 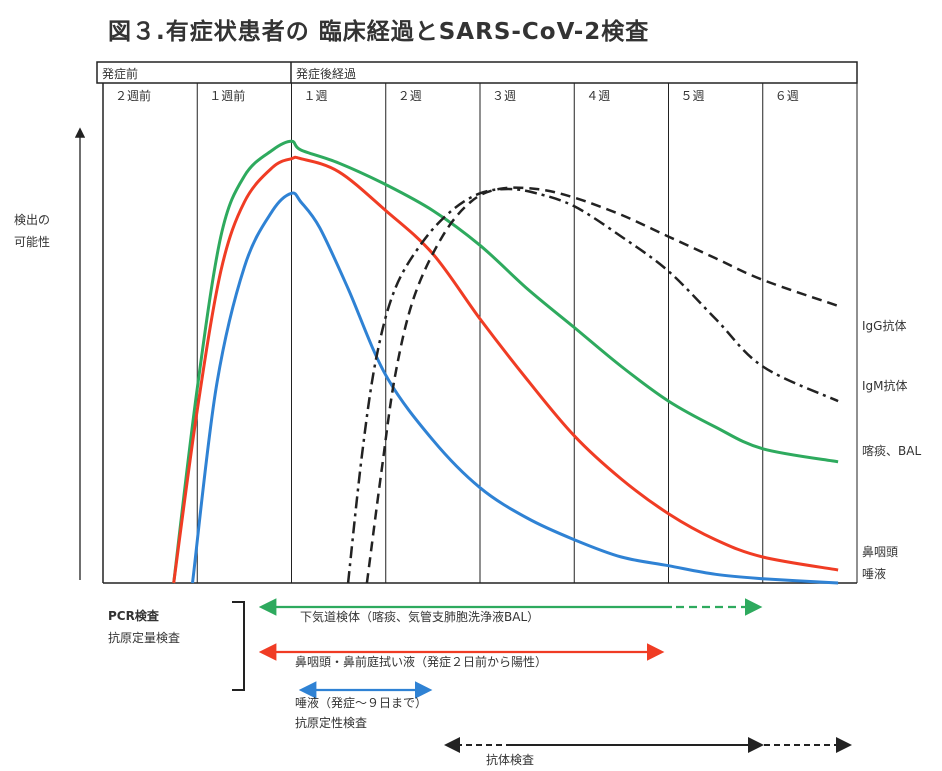 What do you see at coordinates (510, 759) in the screenshot?
I see `range-label-antibody: 抗体検査` at bounding box center [510, 759].